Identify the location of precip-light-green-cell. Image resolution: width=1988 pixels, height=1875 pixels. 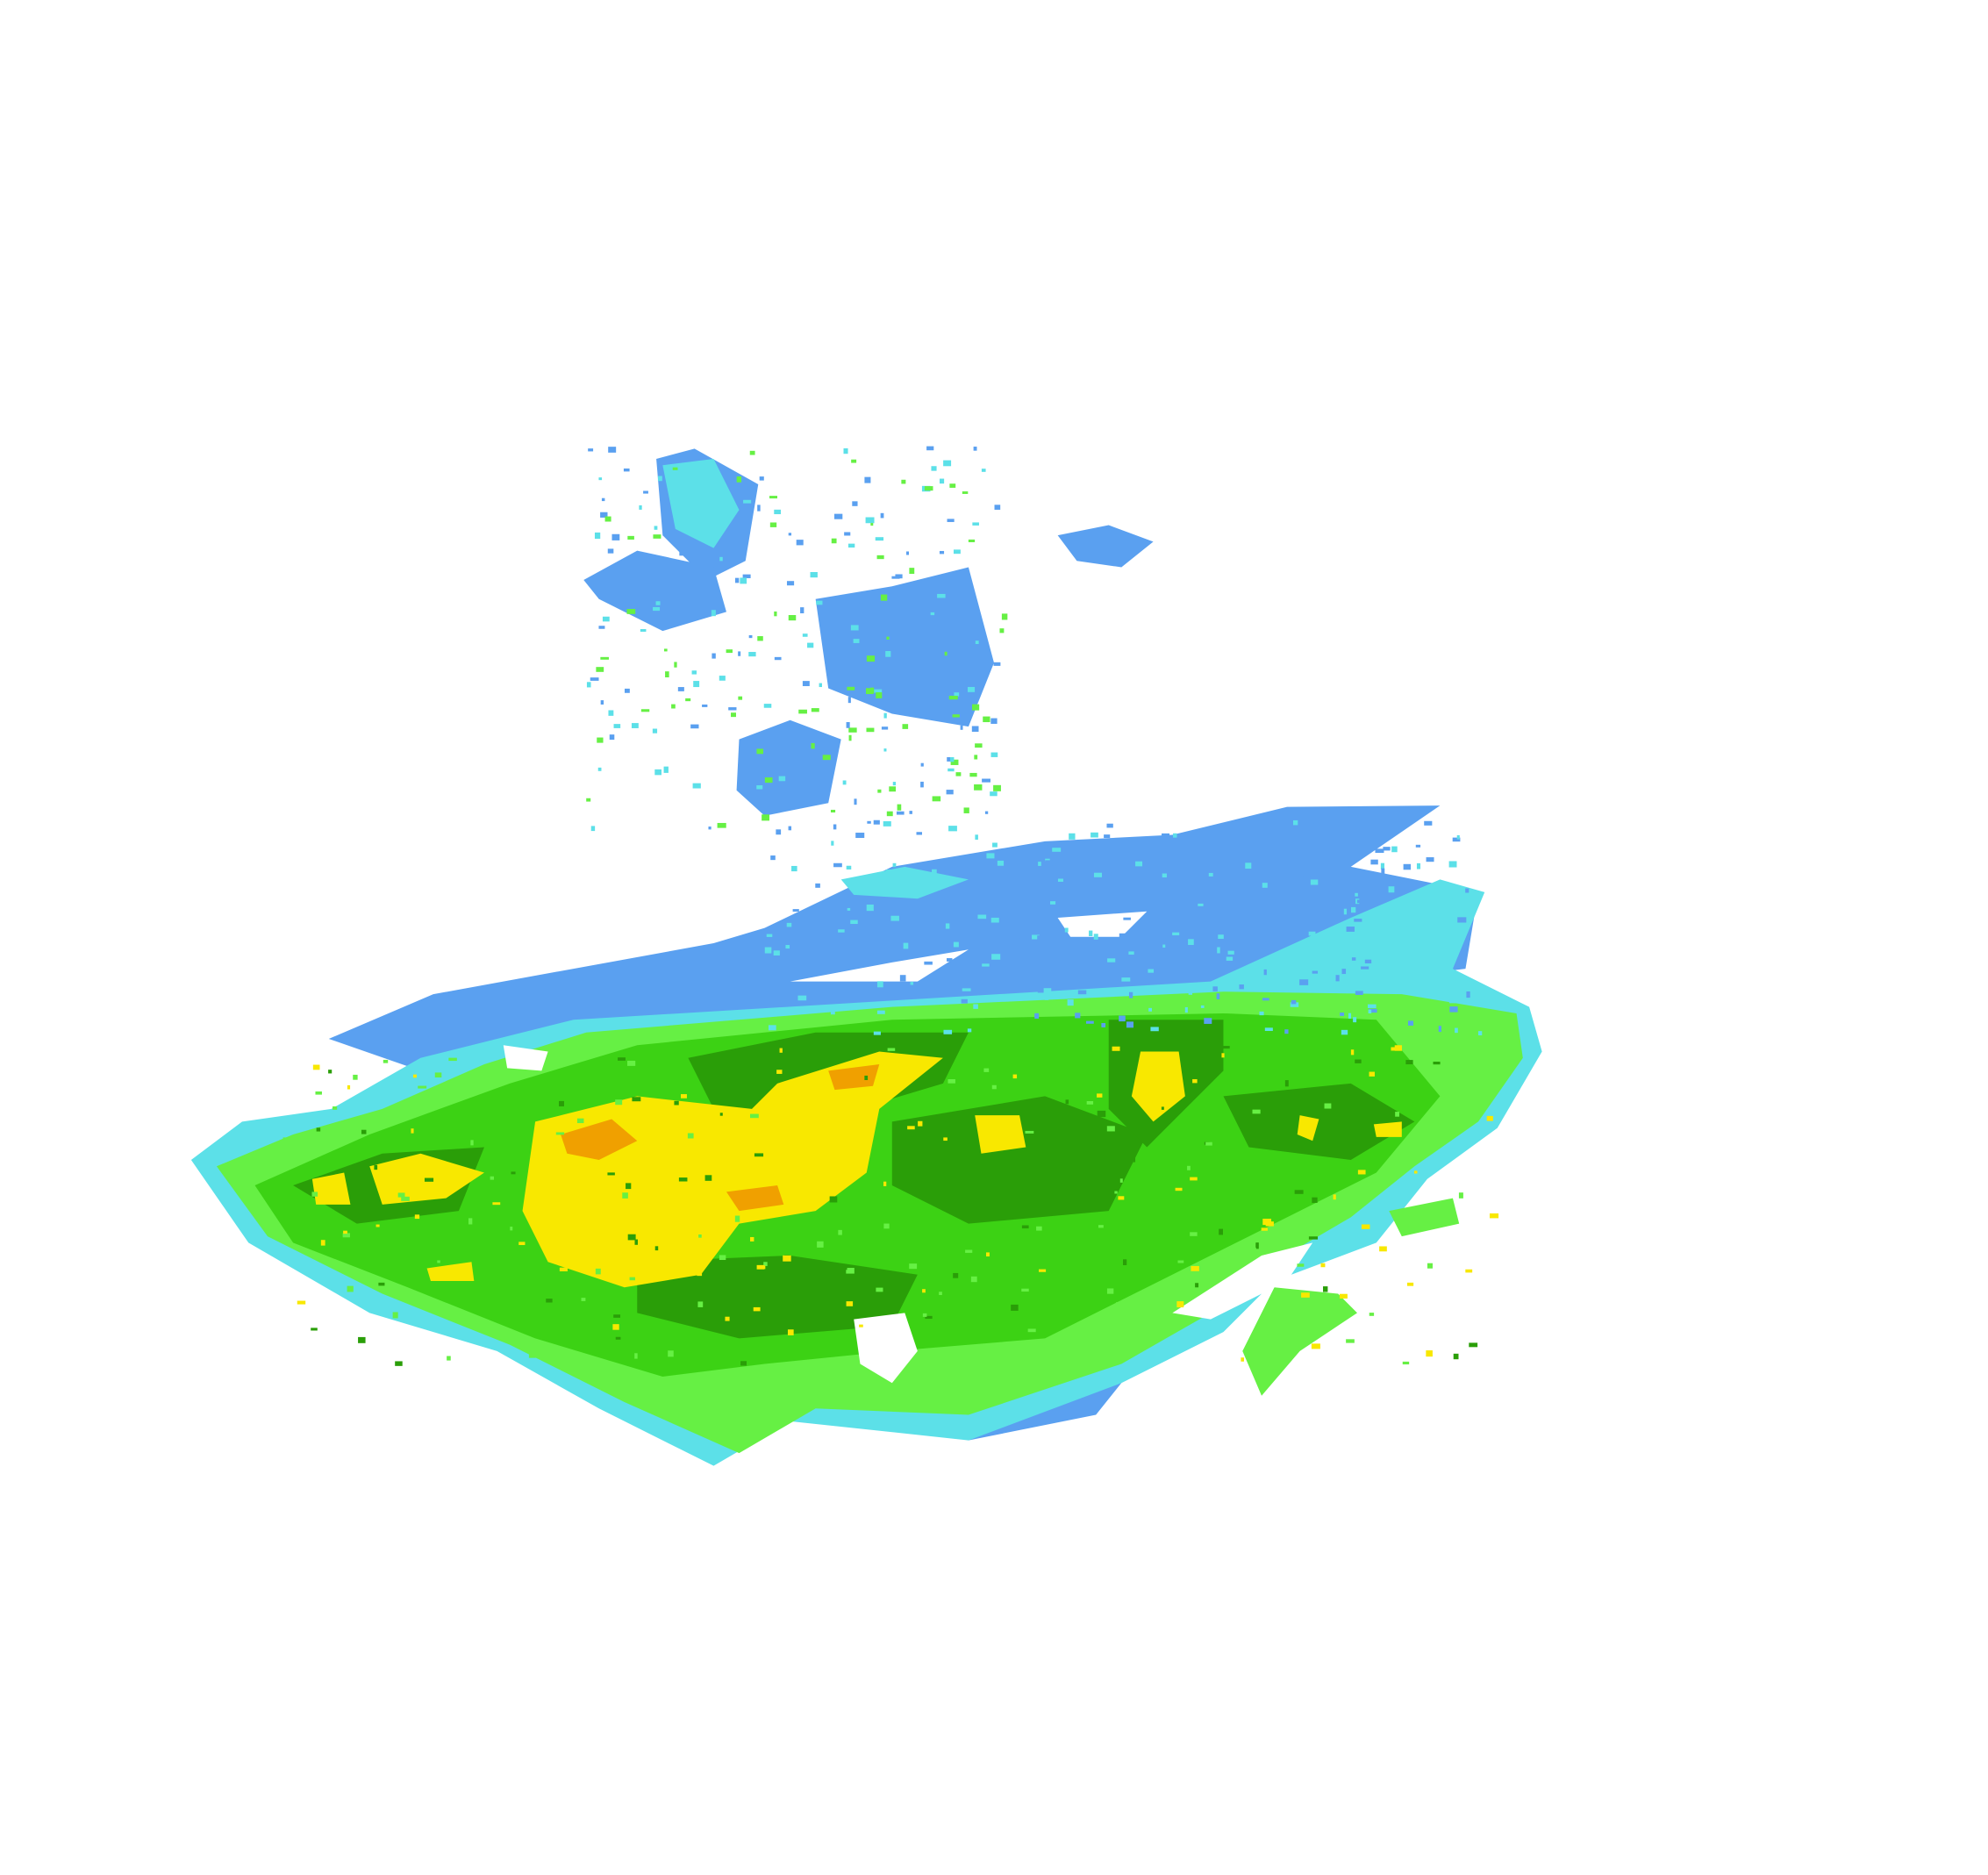
(1299, 1341).